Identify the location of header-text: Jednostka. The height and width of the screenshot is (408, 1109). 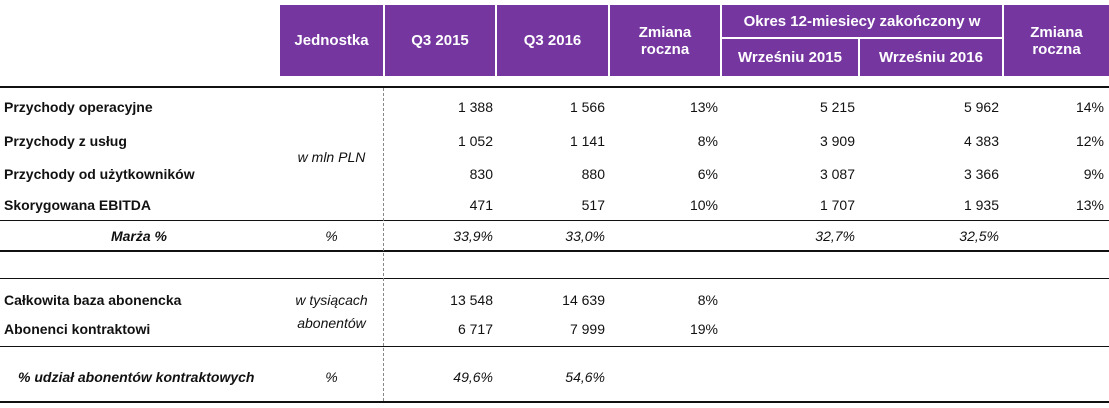
(331, 40).